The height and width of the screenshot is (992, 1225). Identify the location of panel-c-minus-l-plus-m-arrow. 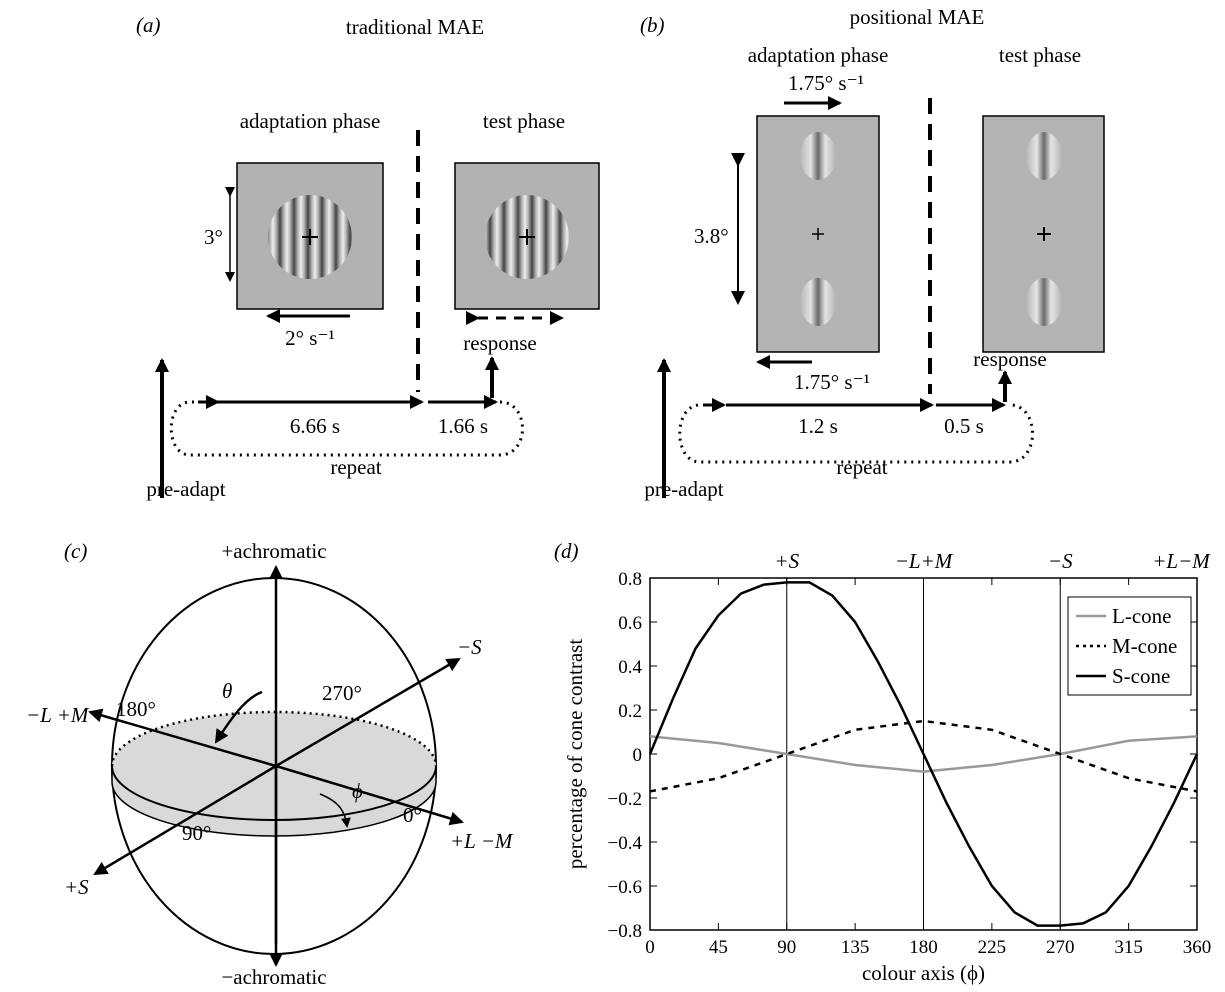
(182, 738).